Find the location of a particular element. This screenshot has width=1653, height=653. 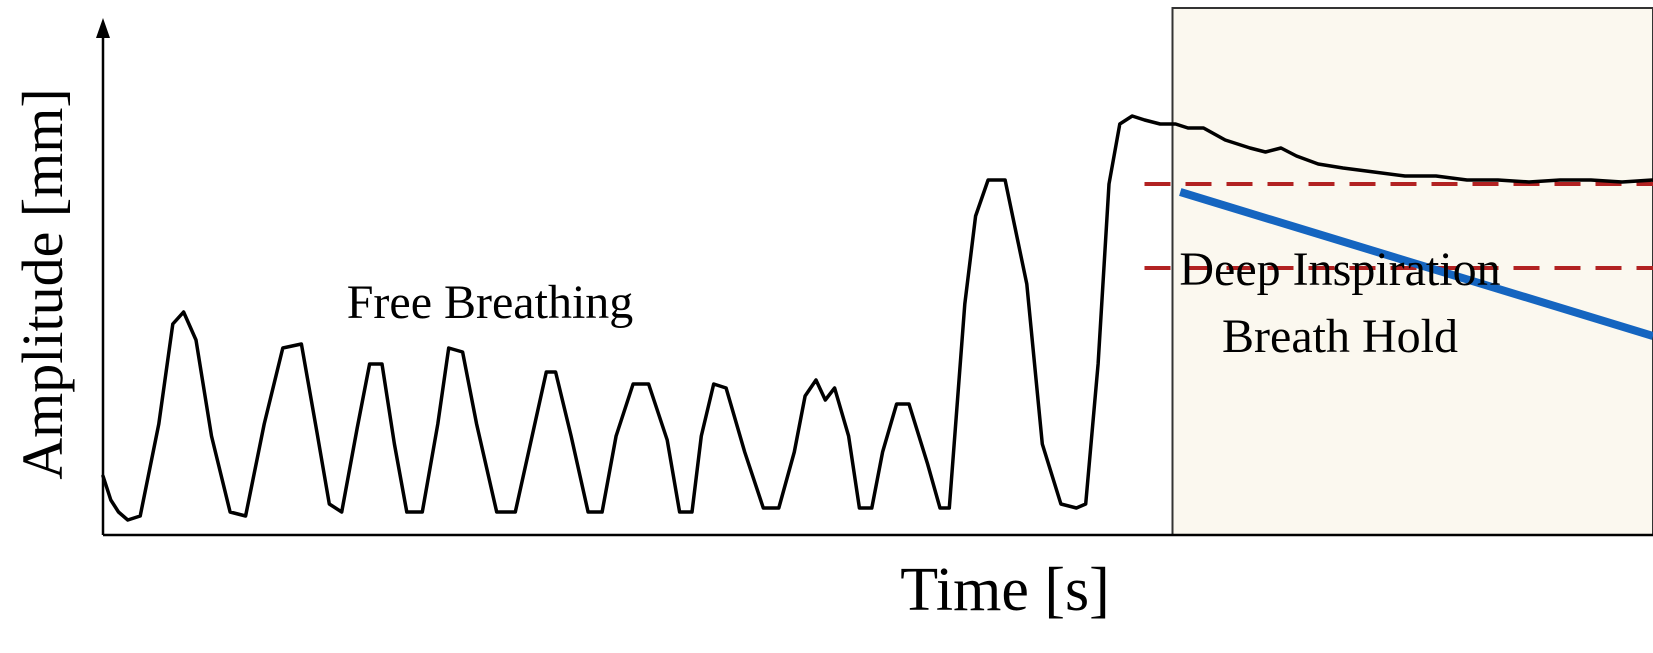

free-breathing-annotation: Free Breathing is located at coordinates (490, 302).